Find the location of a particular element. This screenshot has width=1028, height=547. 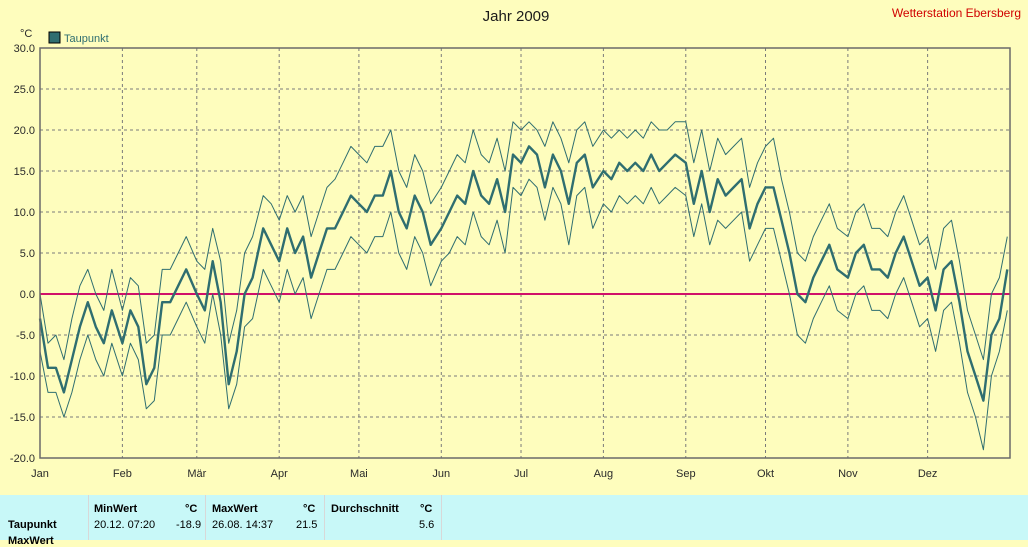

x-tick-label: Aug is located at coordinates (604, 474).